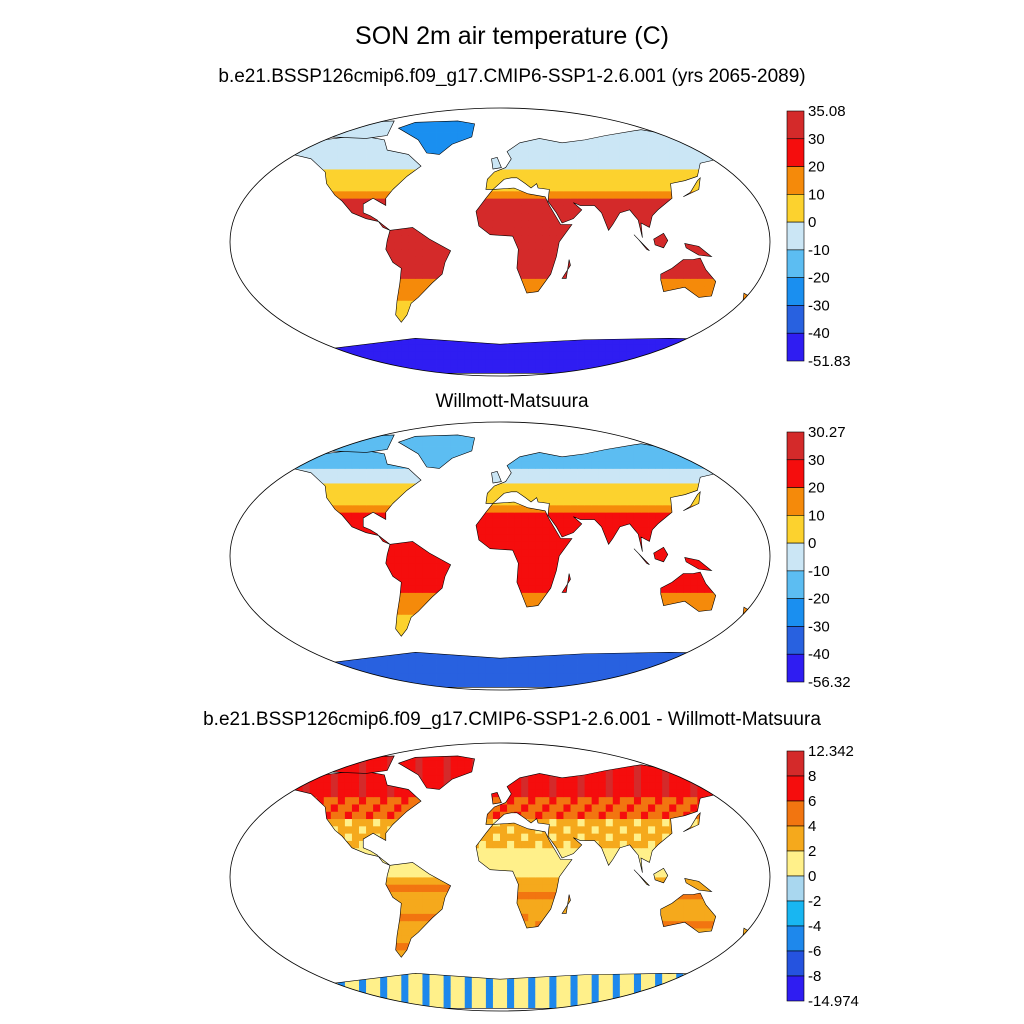 The width and height of the screenshot is (1024, 1024). What do you see at coordinates (831, 751) in the screenshot?
I see `colorbar-tick-label: 12.342` at bounding box center [831, 751].